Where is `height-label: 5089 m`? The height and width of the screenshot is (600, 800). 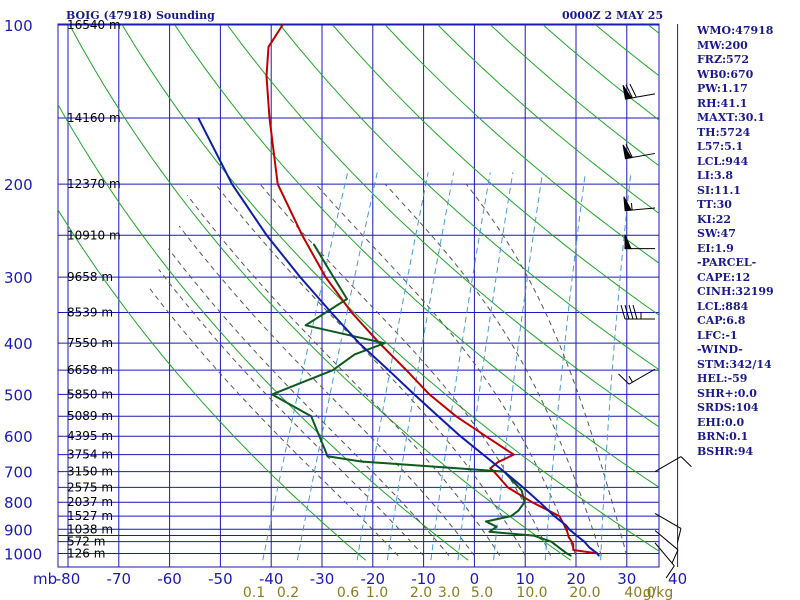 height-label: 5089 m is located at coordinates (90, 416).